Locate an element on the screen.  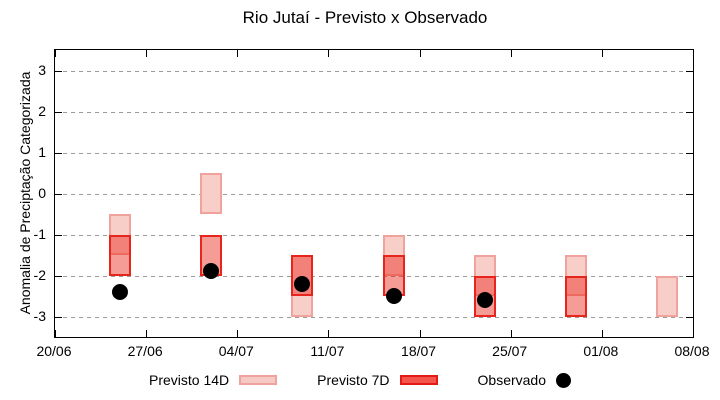
y-tick-label: -2 is located at coordinates (39, 274).